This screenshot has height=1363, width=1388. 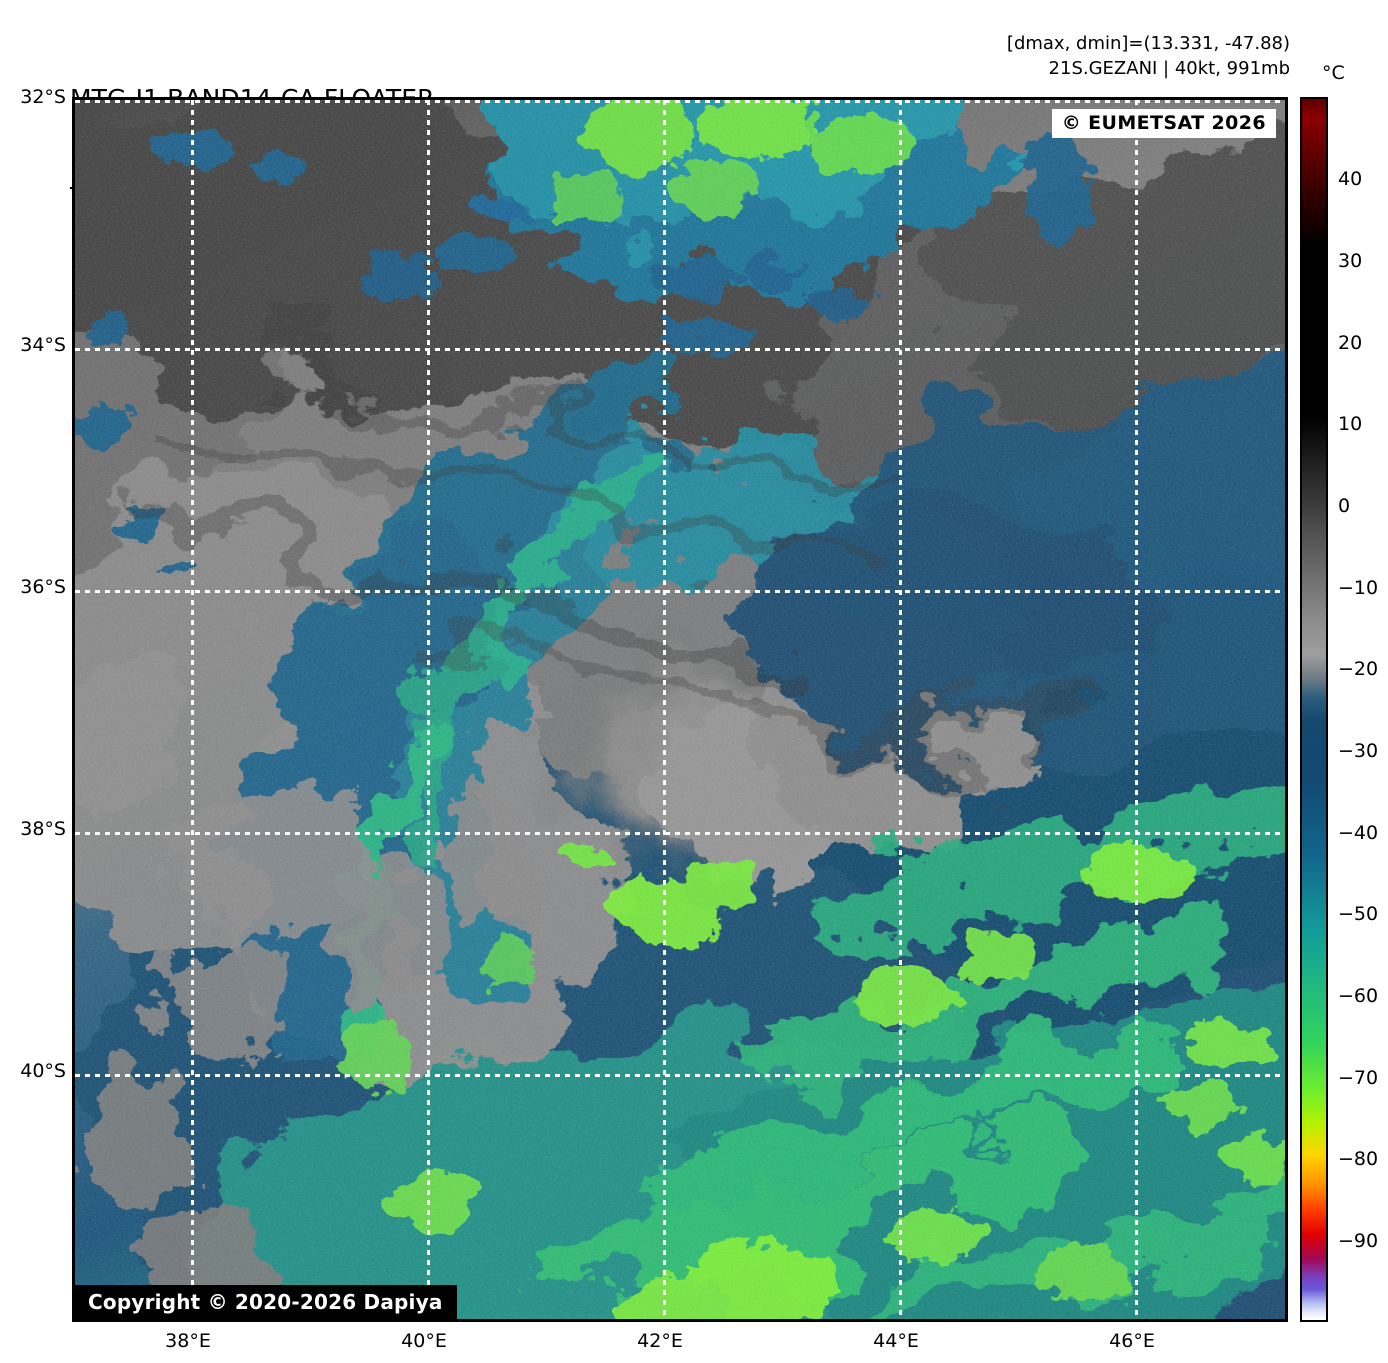 What do you see at coordinates (424, 1341) in the screenshot?
I see `xtick-label-40E: 40°E` at bounding box center [424, 1341].